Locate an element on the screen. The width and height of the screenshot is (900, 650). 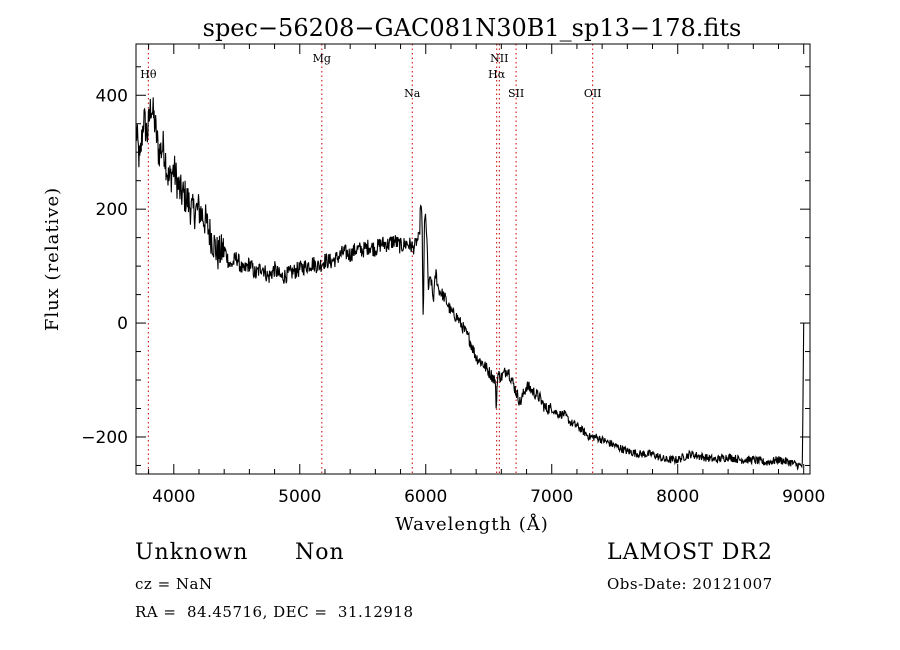
y-tick-label-0: −200 is located at coordinates (104, 438).